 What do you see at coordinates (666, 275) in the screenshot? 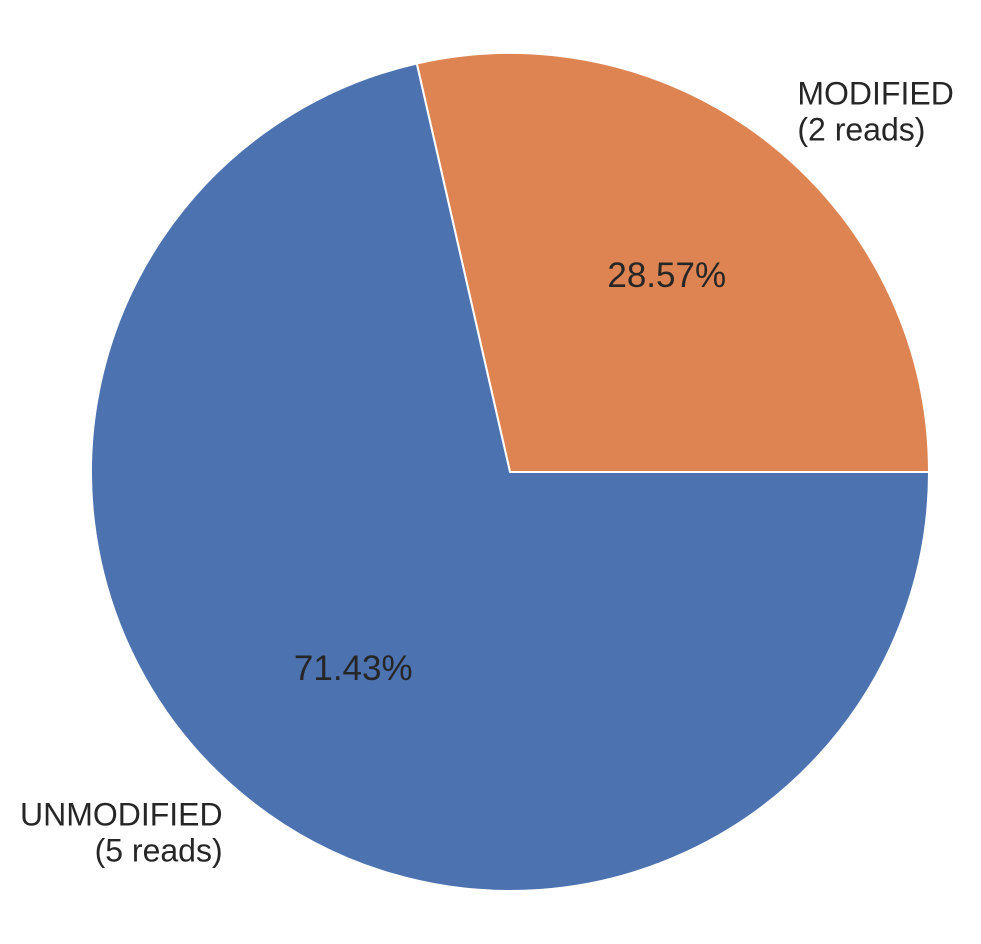
I see `percent-label-modified: 28.57%` at bounding box center [666, 275].